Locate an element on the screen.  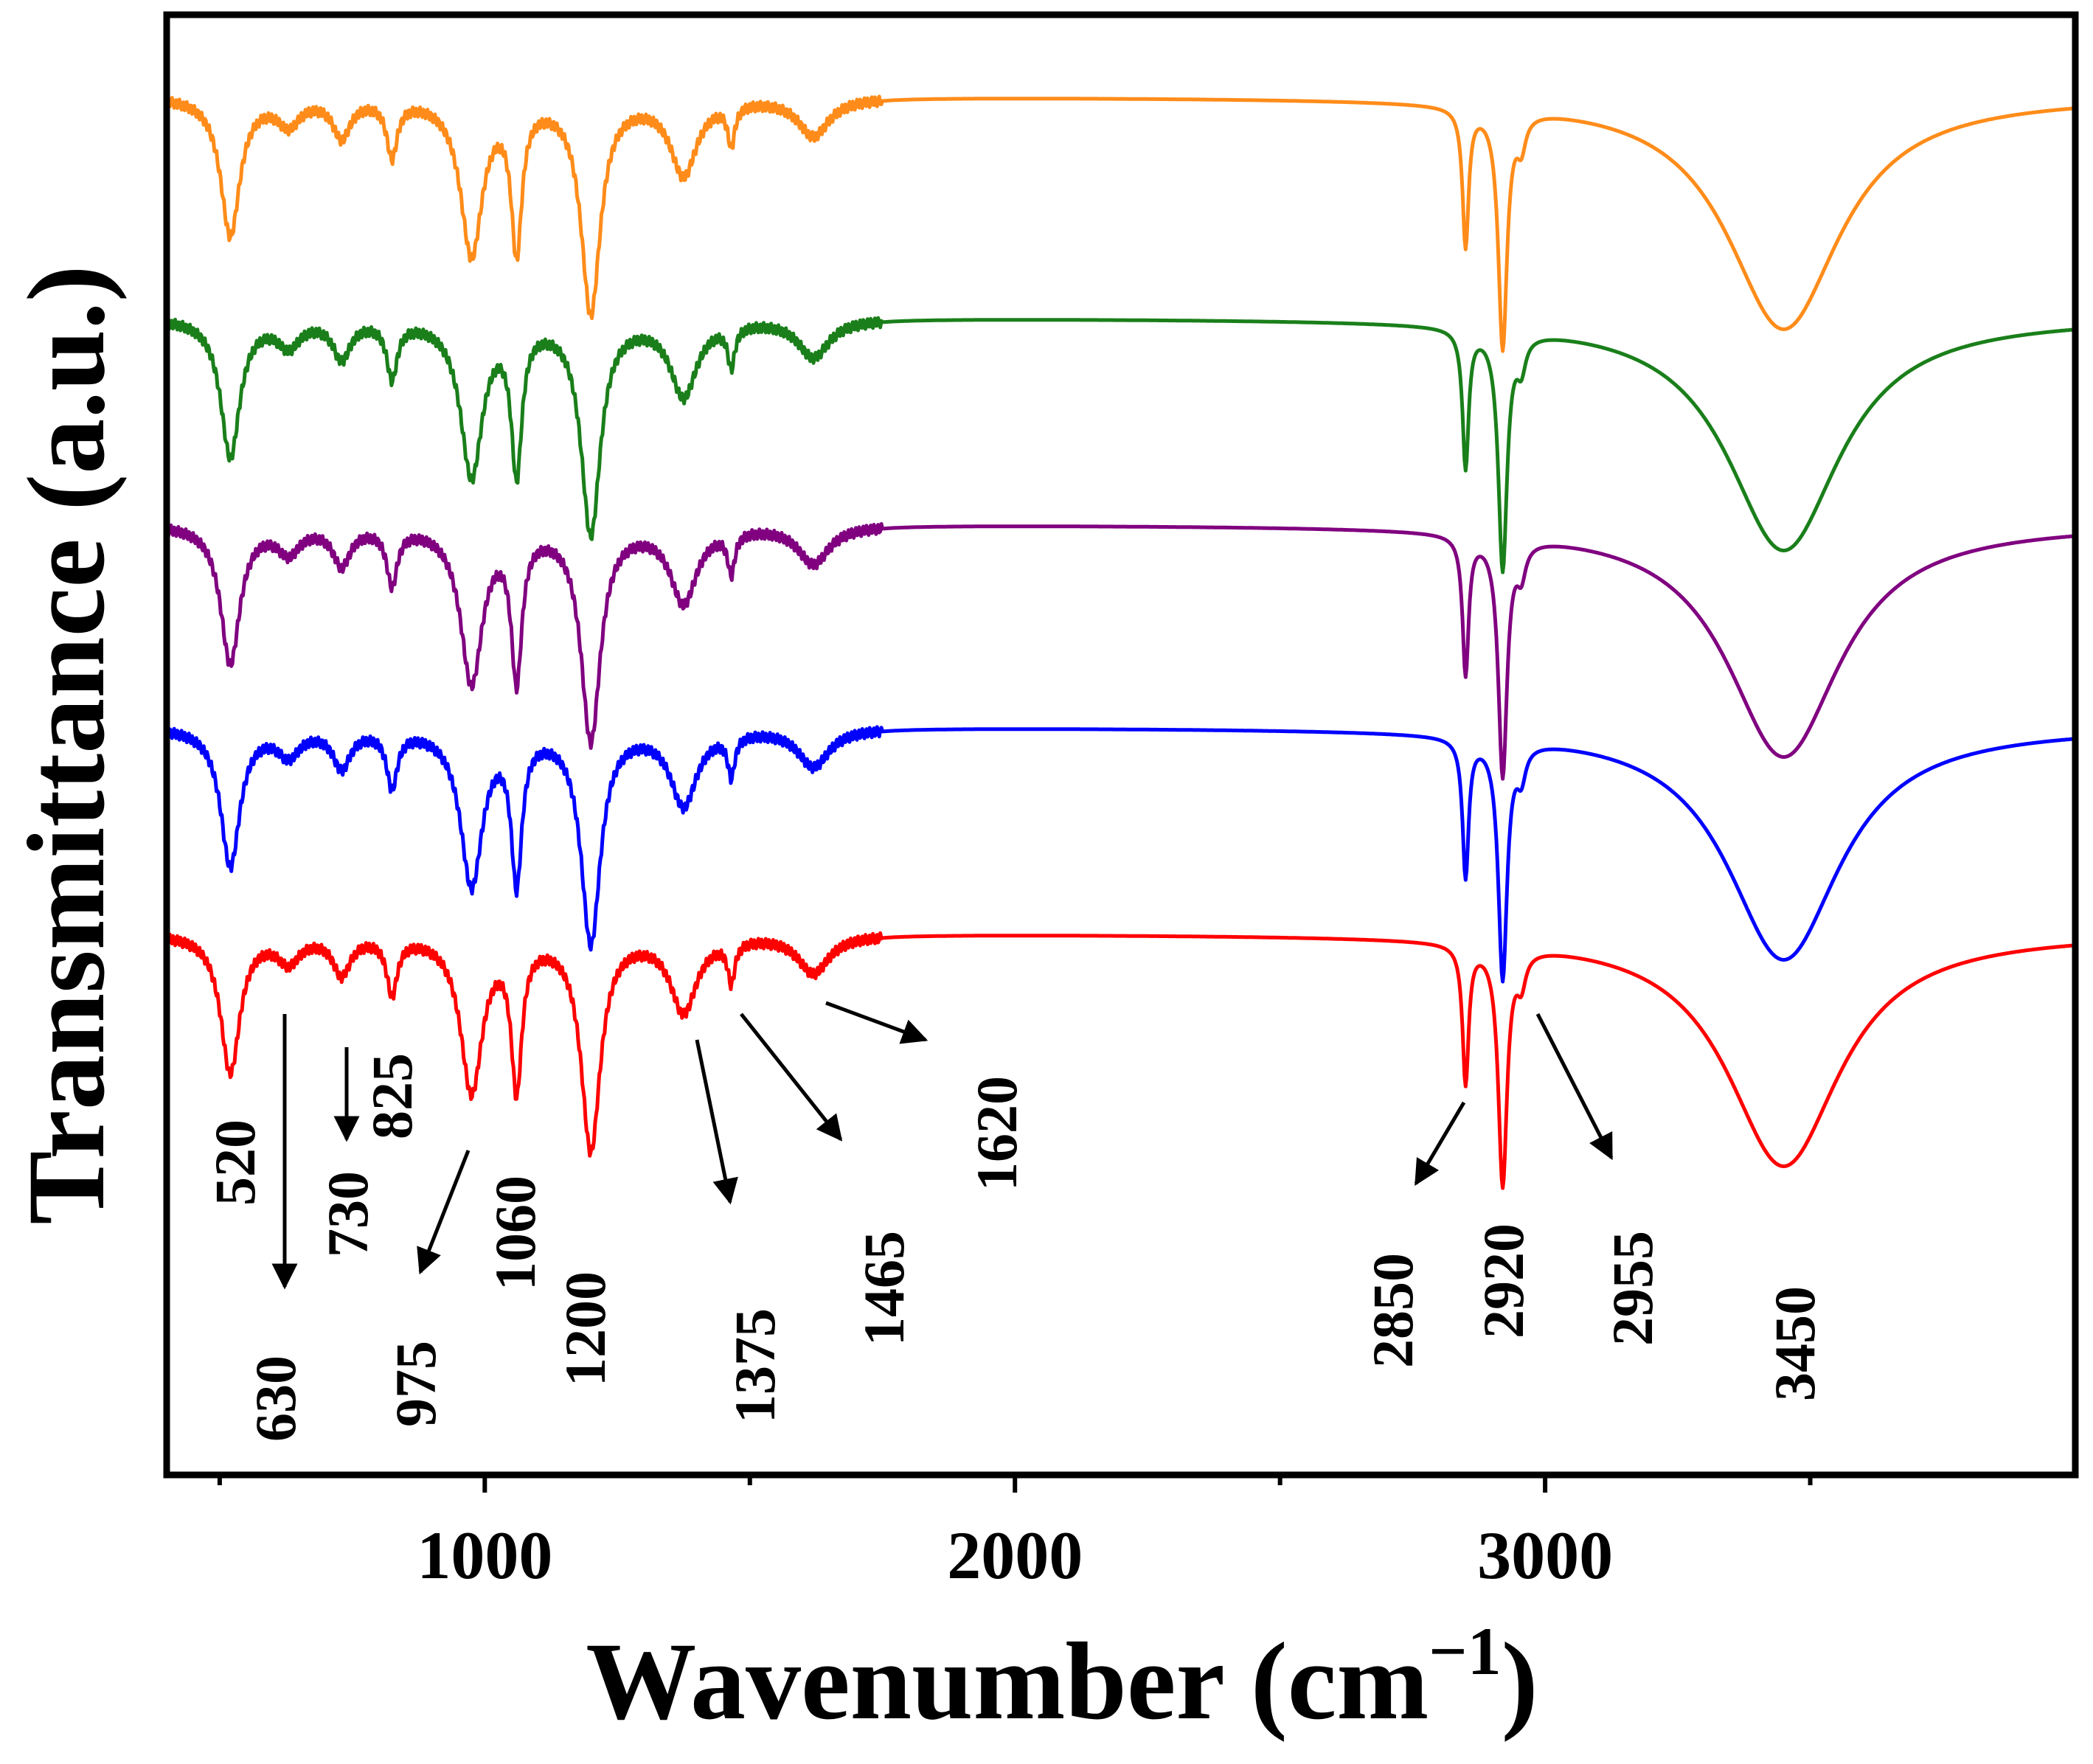
series-line-orange is located at coordinates (1120, 224).